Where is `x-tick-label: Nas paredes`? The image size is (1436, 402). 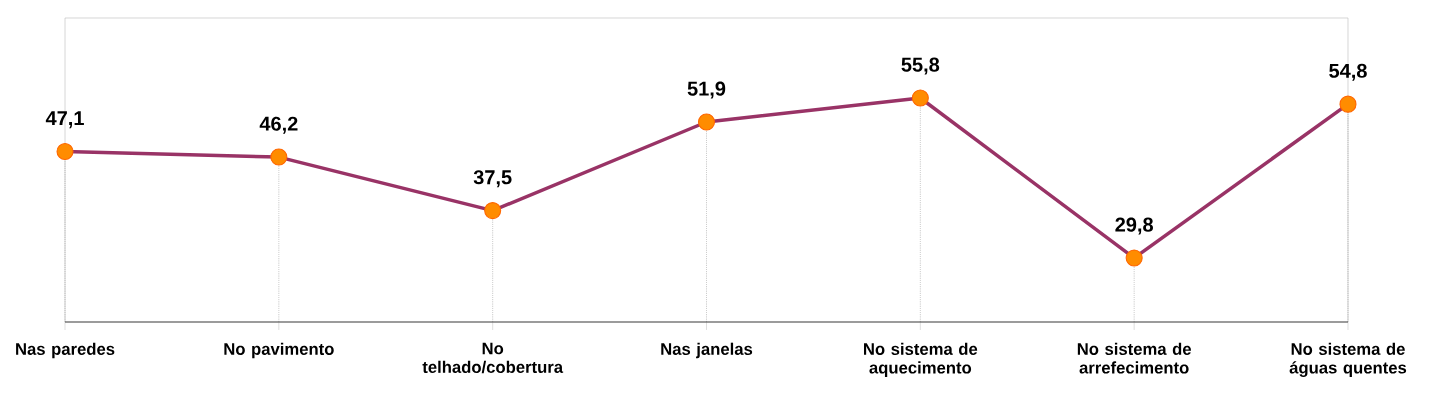
x-tick-label: Nas paredes is located at coordinates (65, 350).